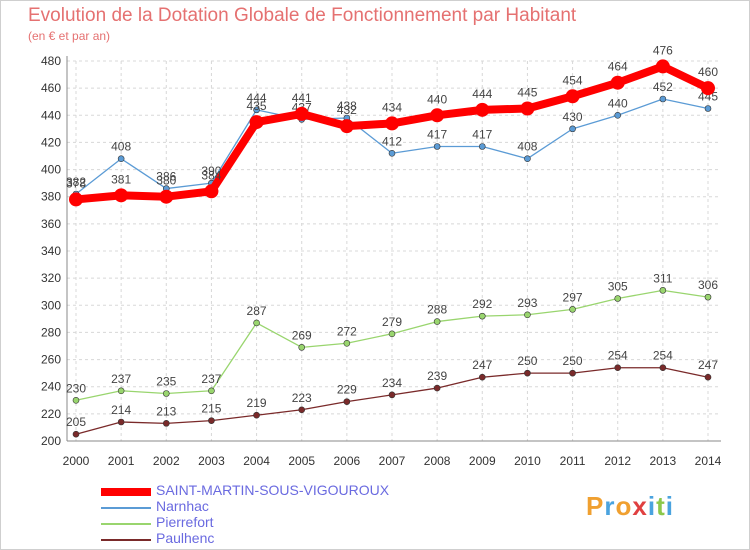 The image size is (750, 550). Describe the element at coordinates (437, 310) in the screenshot. I see `data-label: 288` at that location.